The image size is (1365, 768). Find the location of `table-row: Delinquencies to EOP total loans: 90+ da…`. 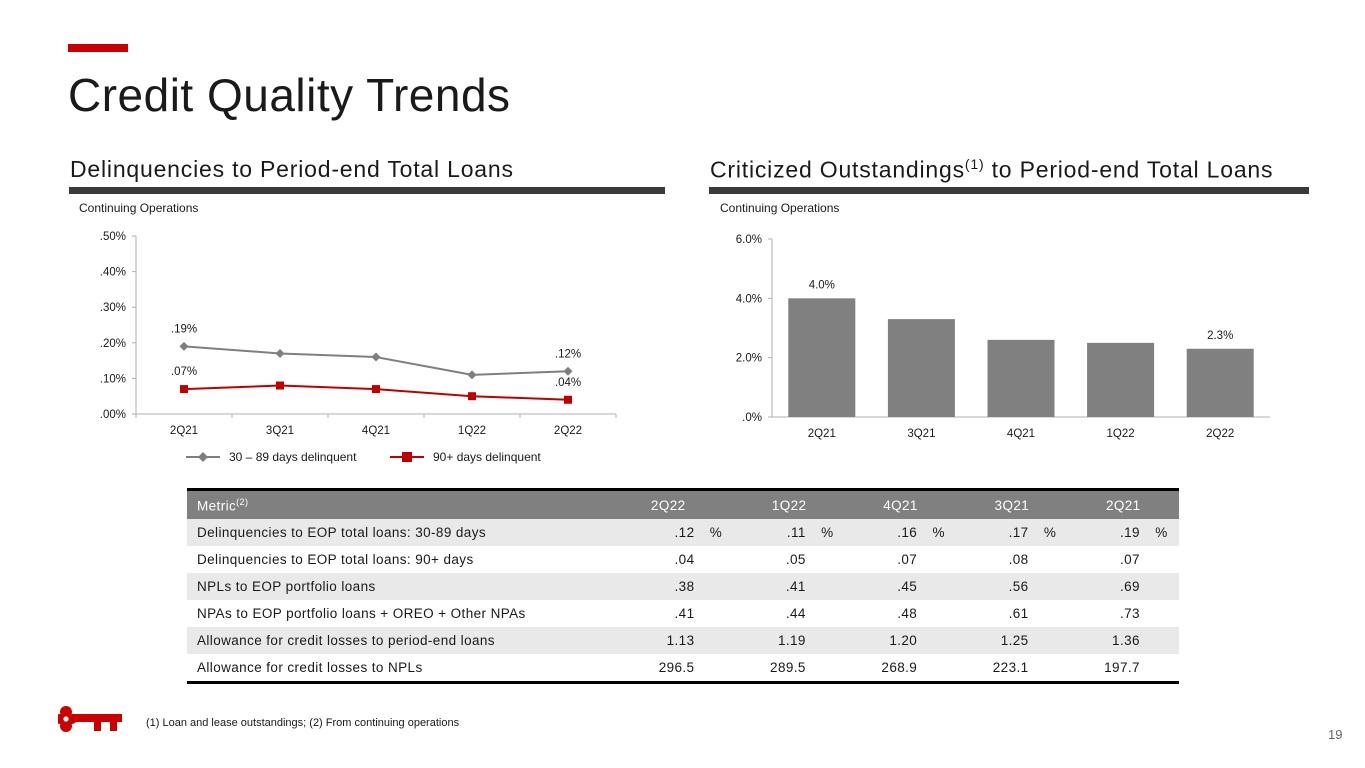

table-row: Delinquencies to EOP total loans: 90+ da… is located at coordinates (683, 559).